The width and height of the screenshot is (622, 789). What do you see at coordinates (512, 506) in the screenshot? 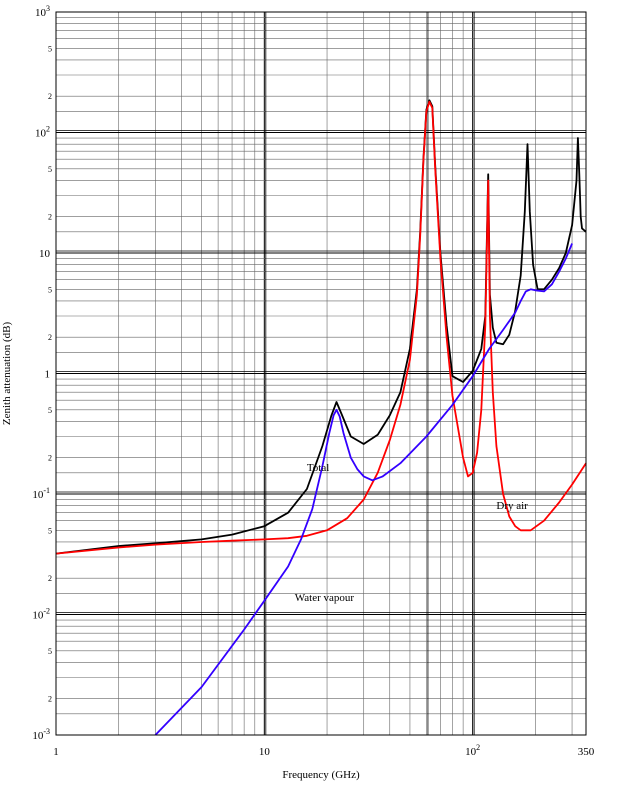
I see `annotation-label: Dry air` at bounding box center [512, 506].